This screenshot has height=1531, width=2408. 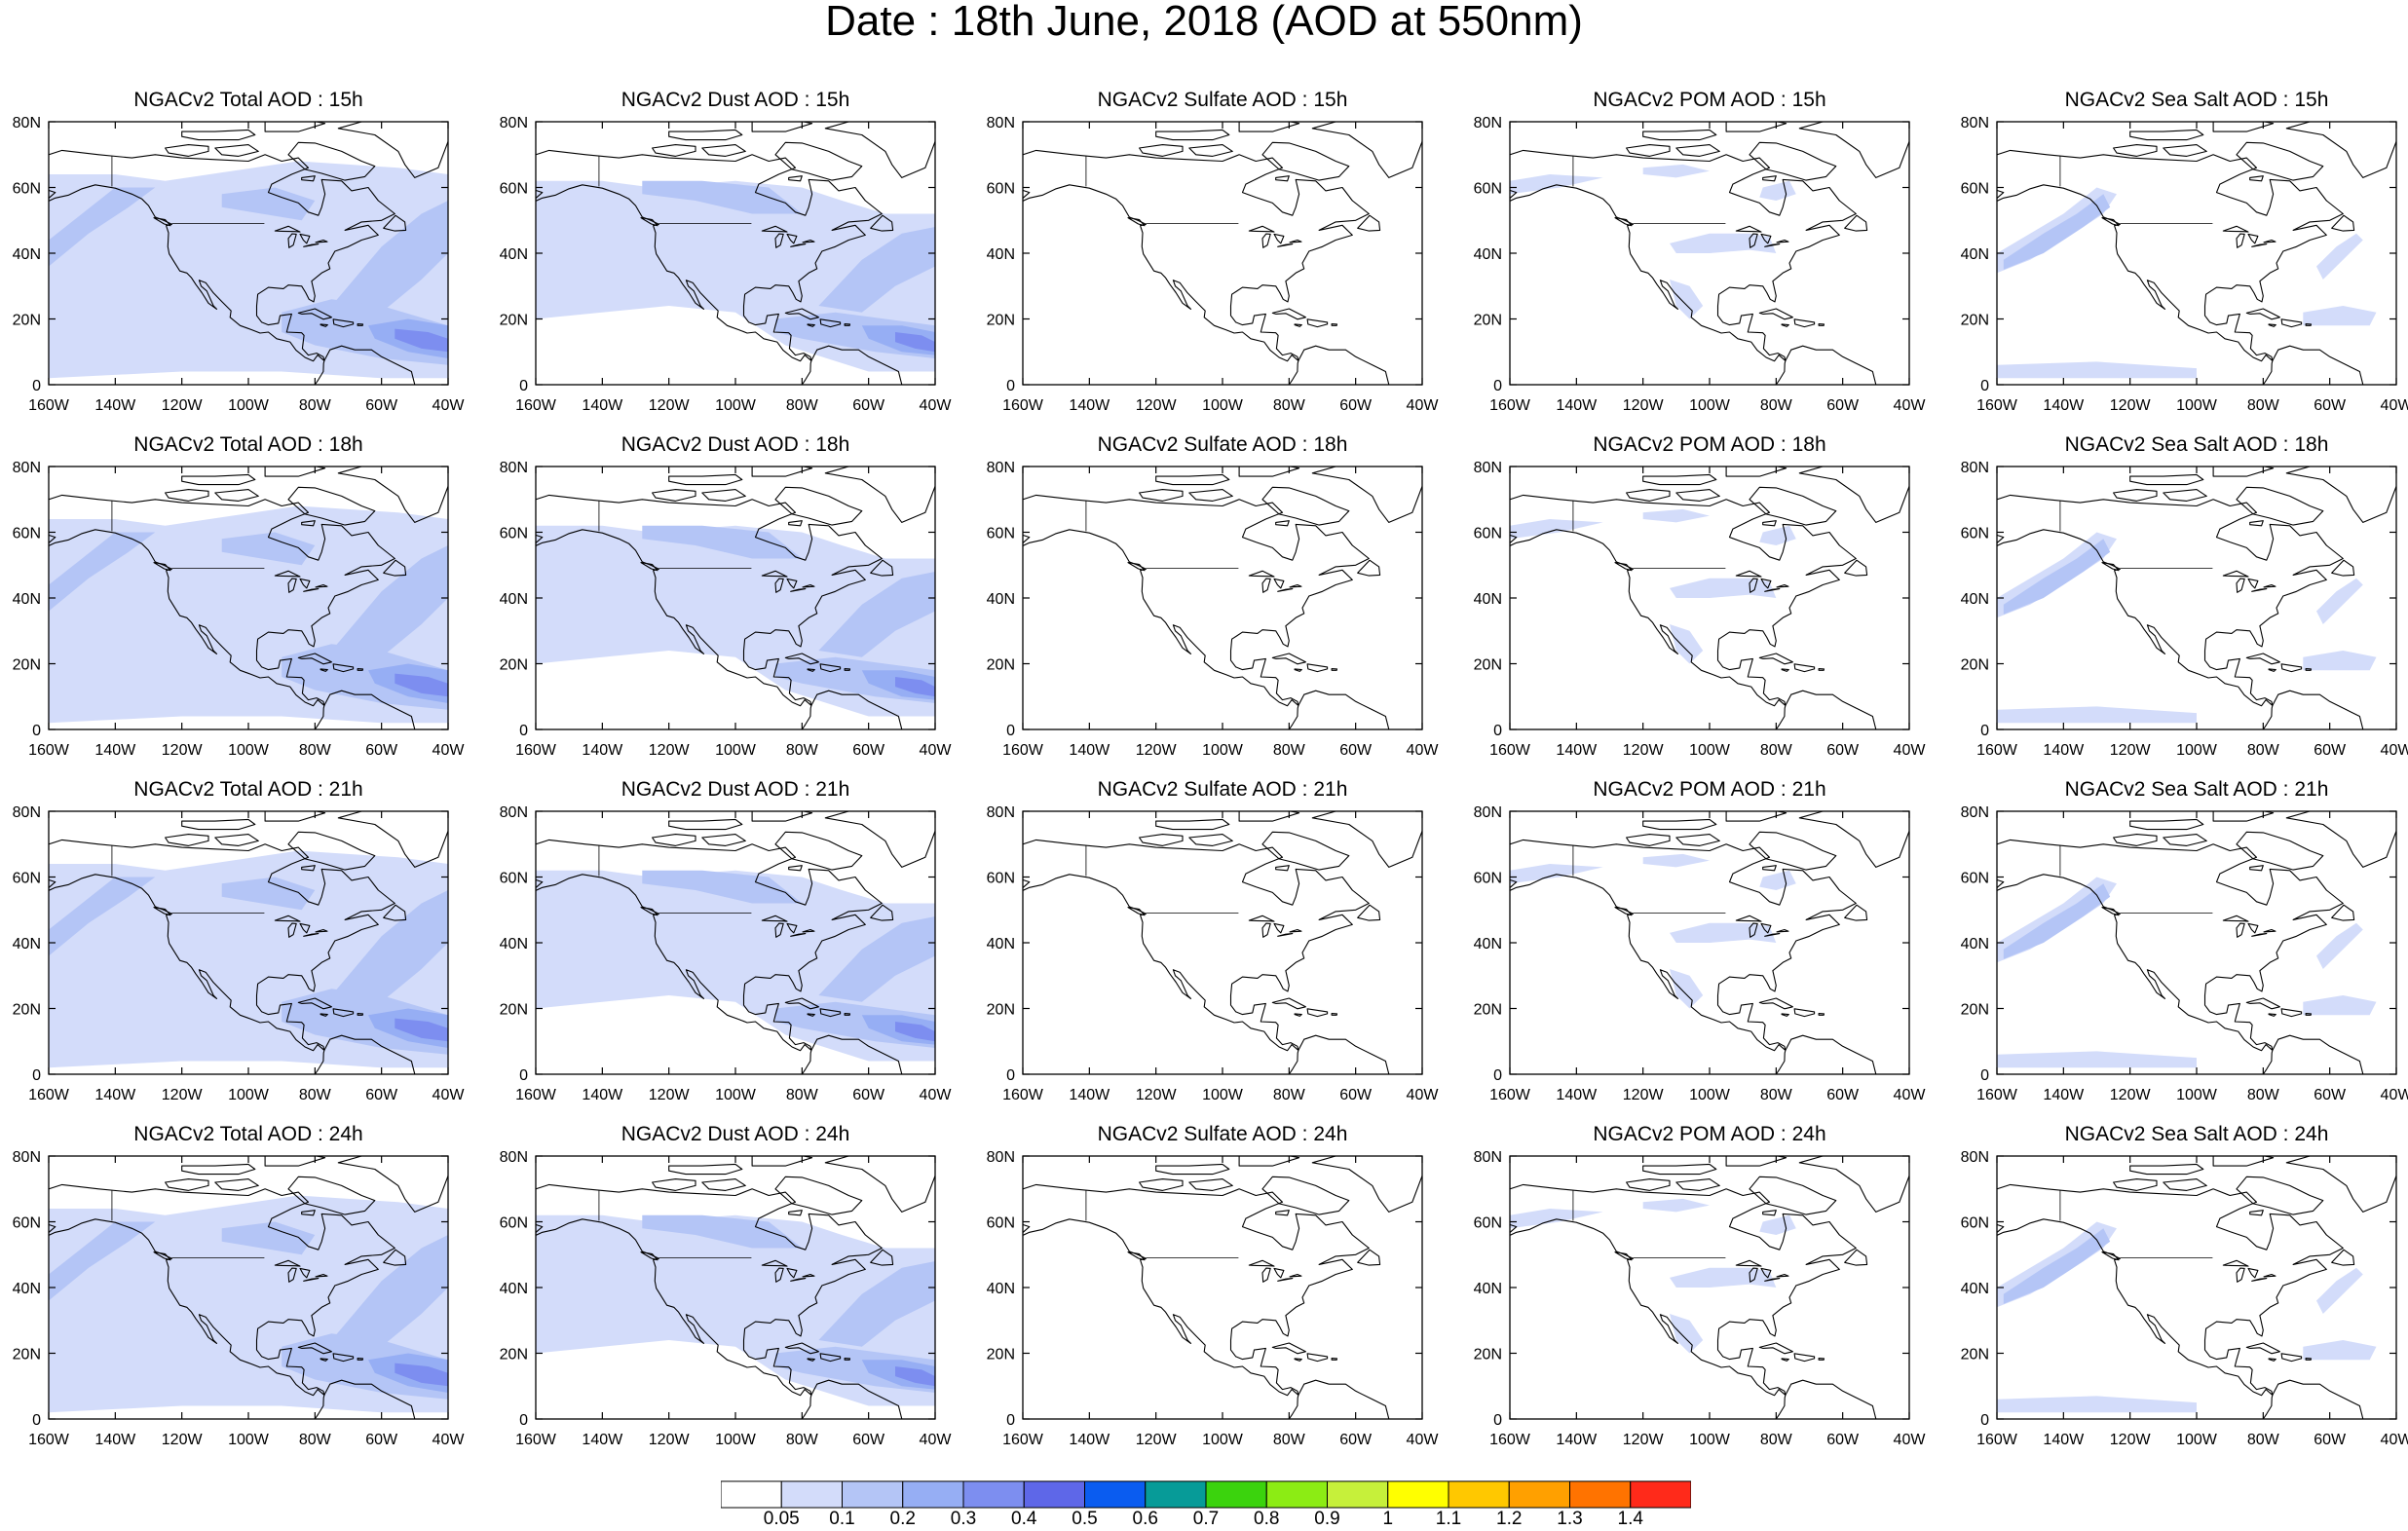 I want to click on colorbar-label: 1, so click(x=1388, y=1519).